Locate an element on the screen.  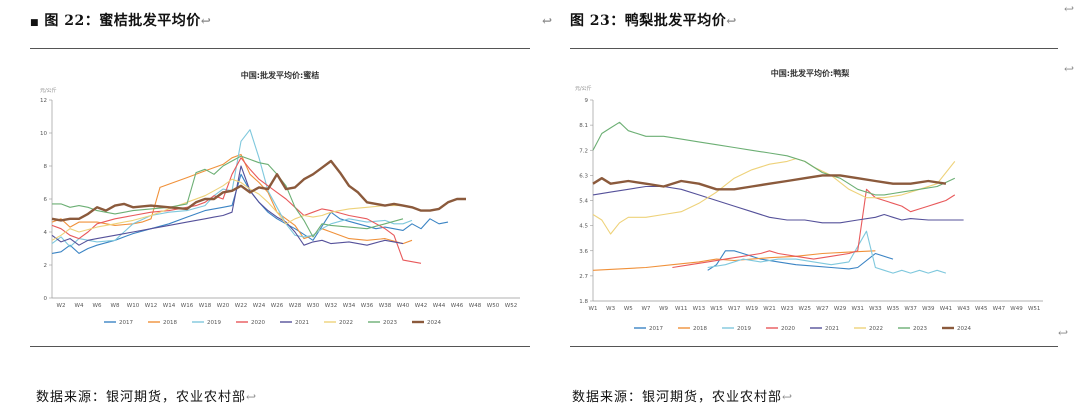
figure-23-title-text: 图 23：鸭梨批发平均价 is located at coordinates (648, 21).